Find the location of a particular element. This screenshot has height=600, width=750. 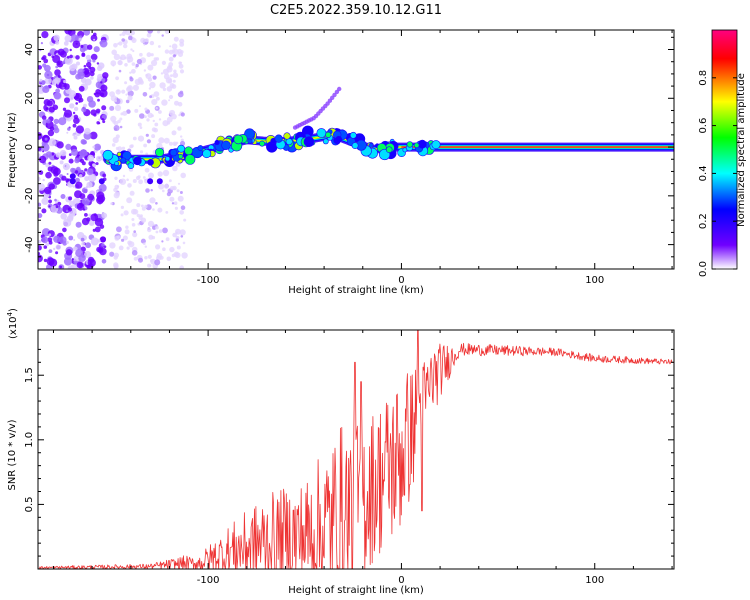

figure-title: C2E5.2022.359.10.12.G11 is located at coordinates (356, 10).